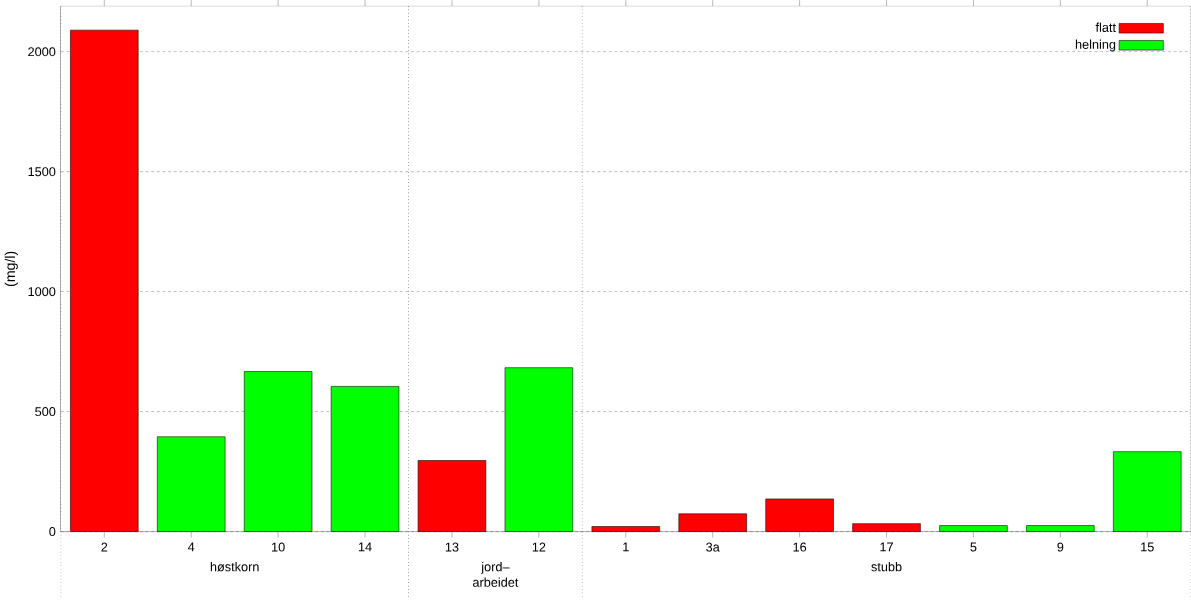 The image size is (1191, 600). I want to click on band-label: høstkorn, so click(234, 567).